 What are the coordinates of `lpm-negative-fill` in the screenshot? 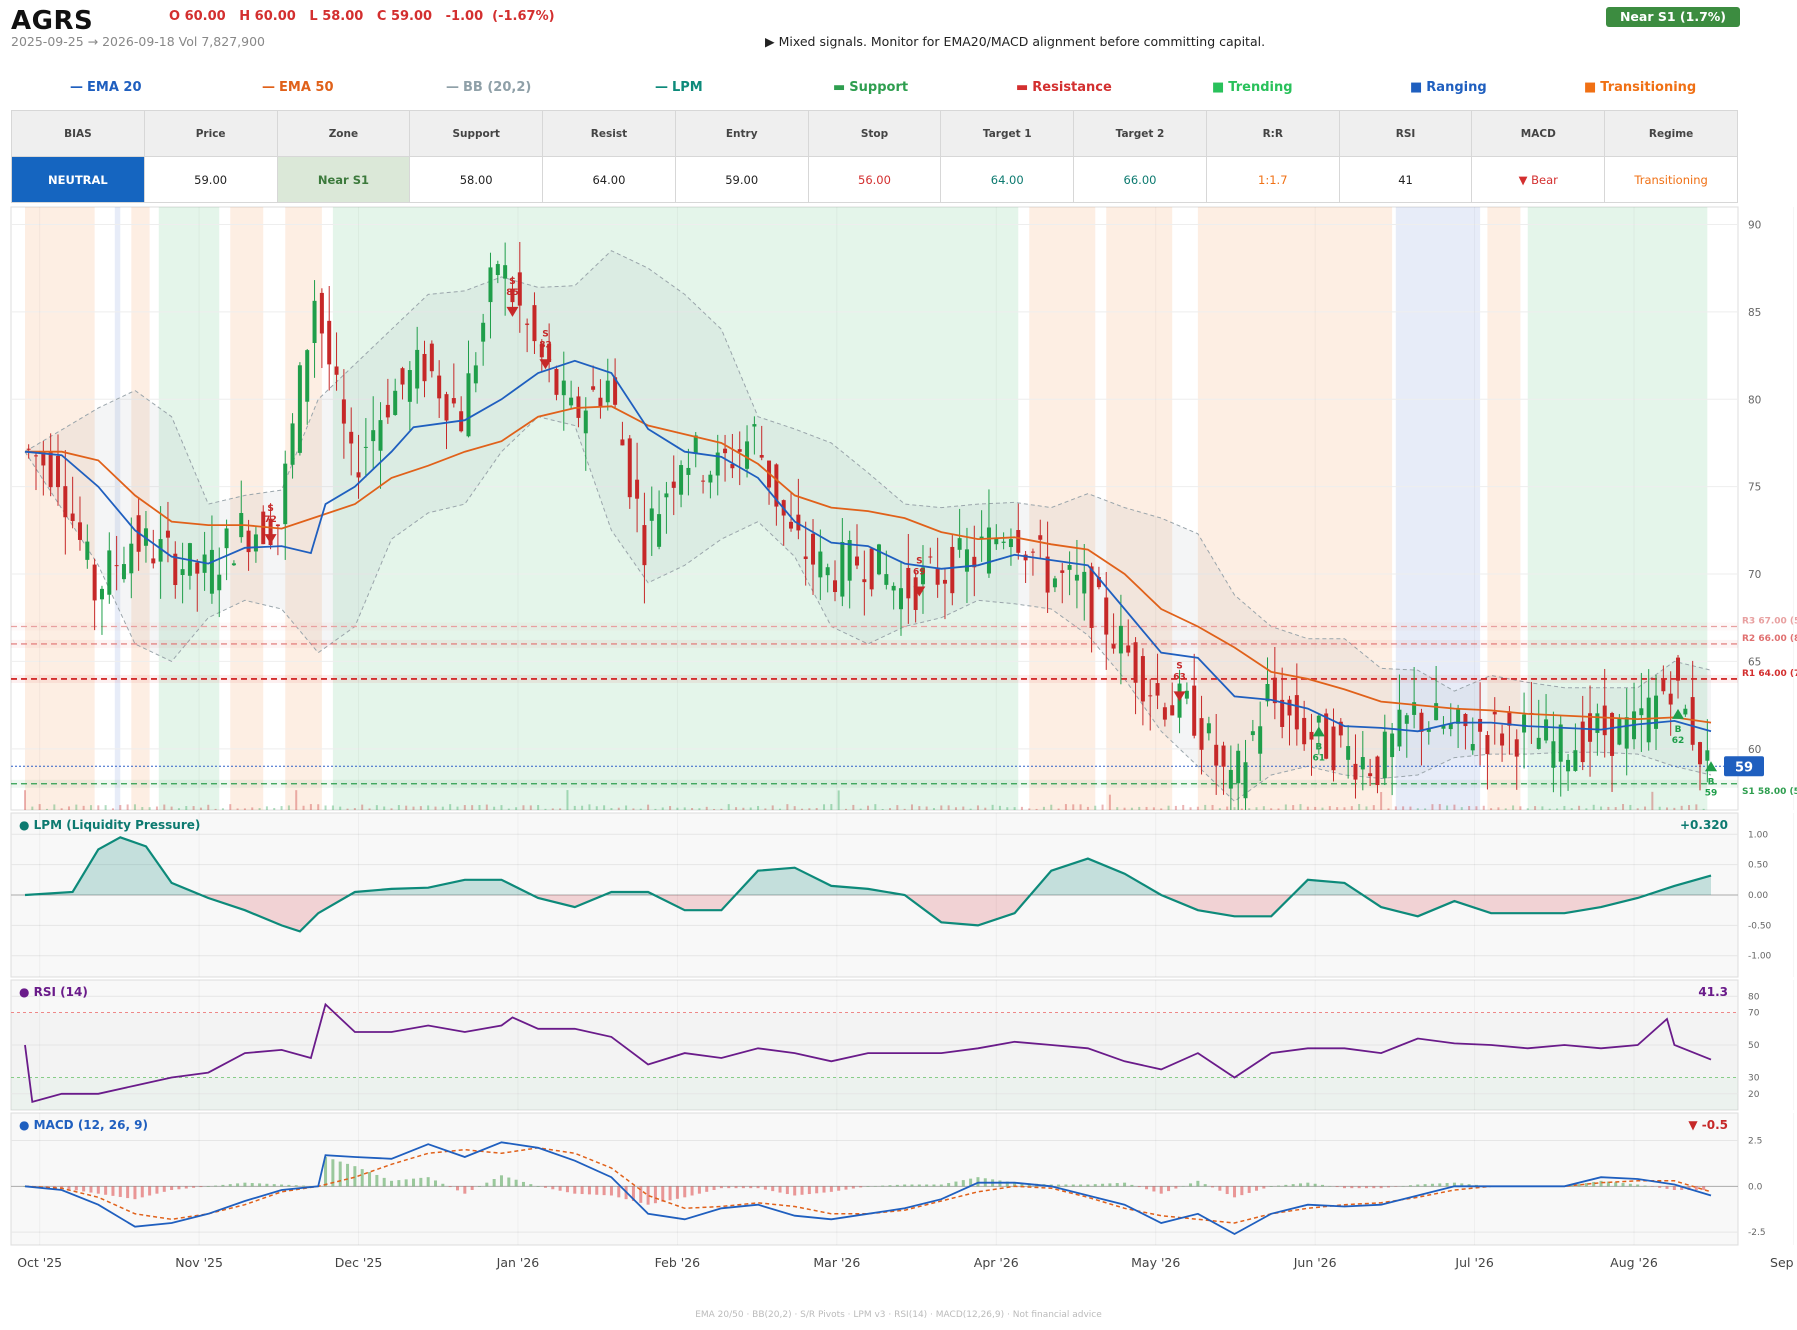 It's located at (868, 913).